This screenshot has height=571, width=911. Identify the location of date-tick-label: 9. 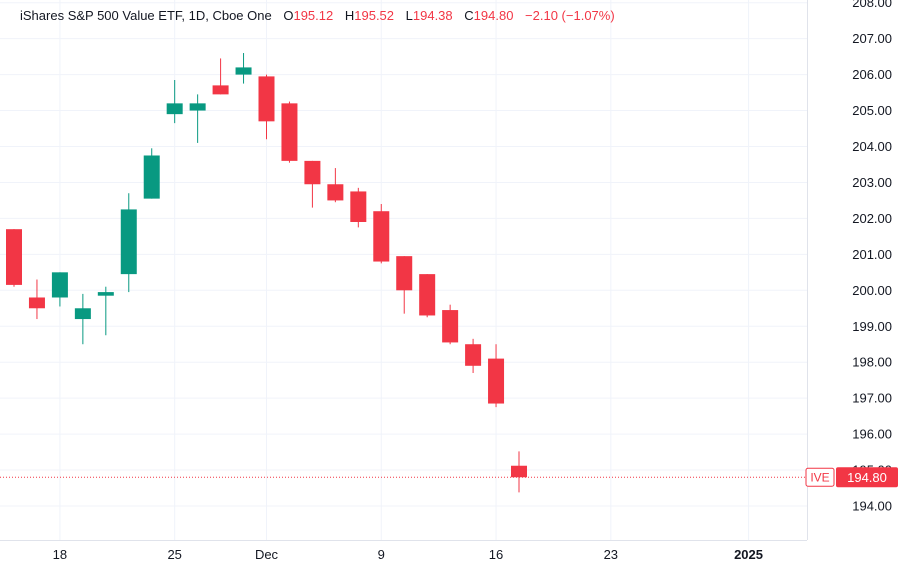
(381, 554).